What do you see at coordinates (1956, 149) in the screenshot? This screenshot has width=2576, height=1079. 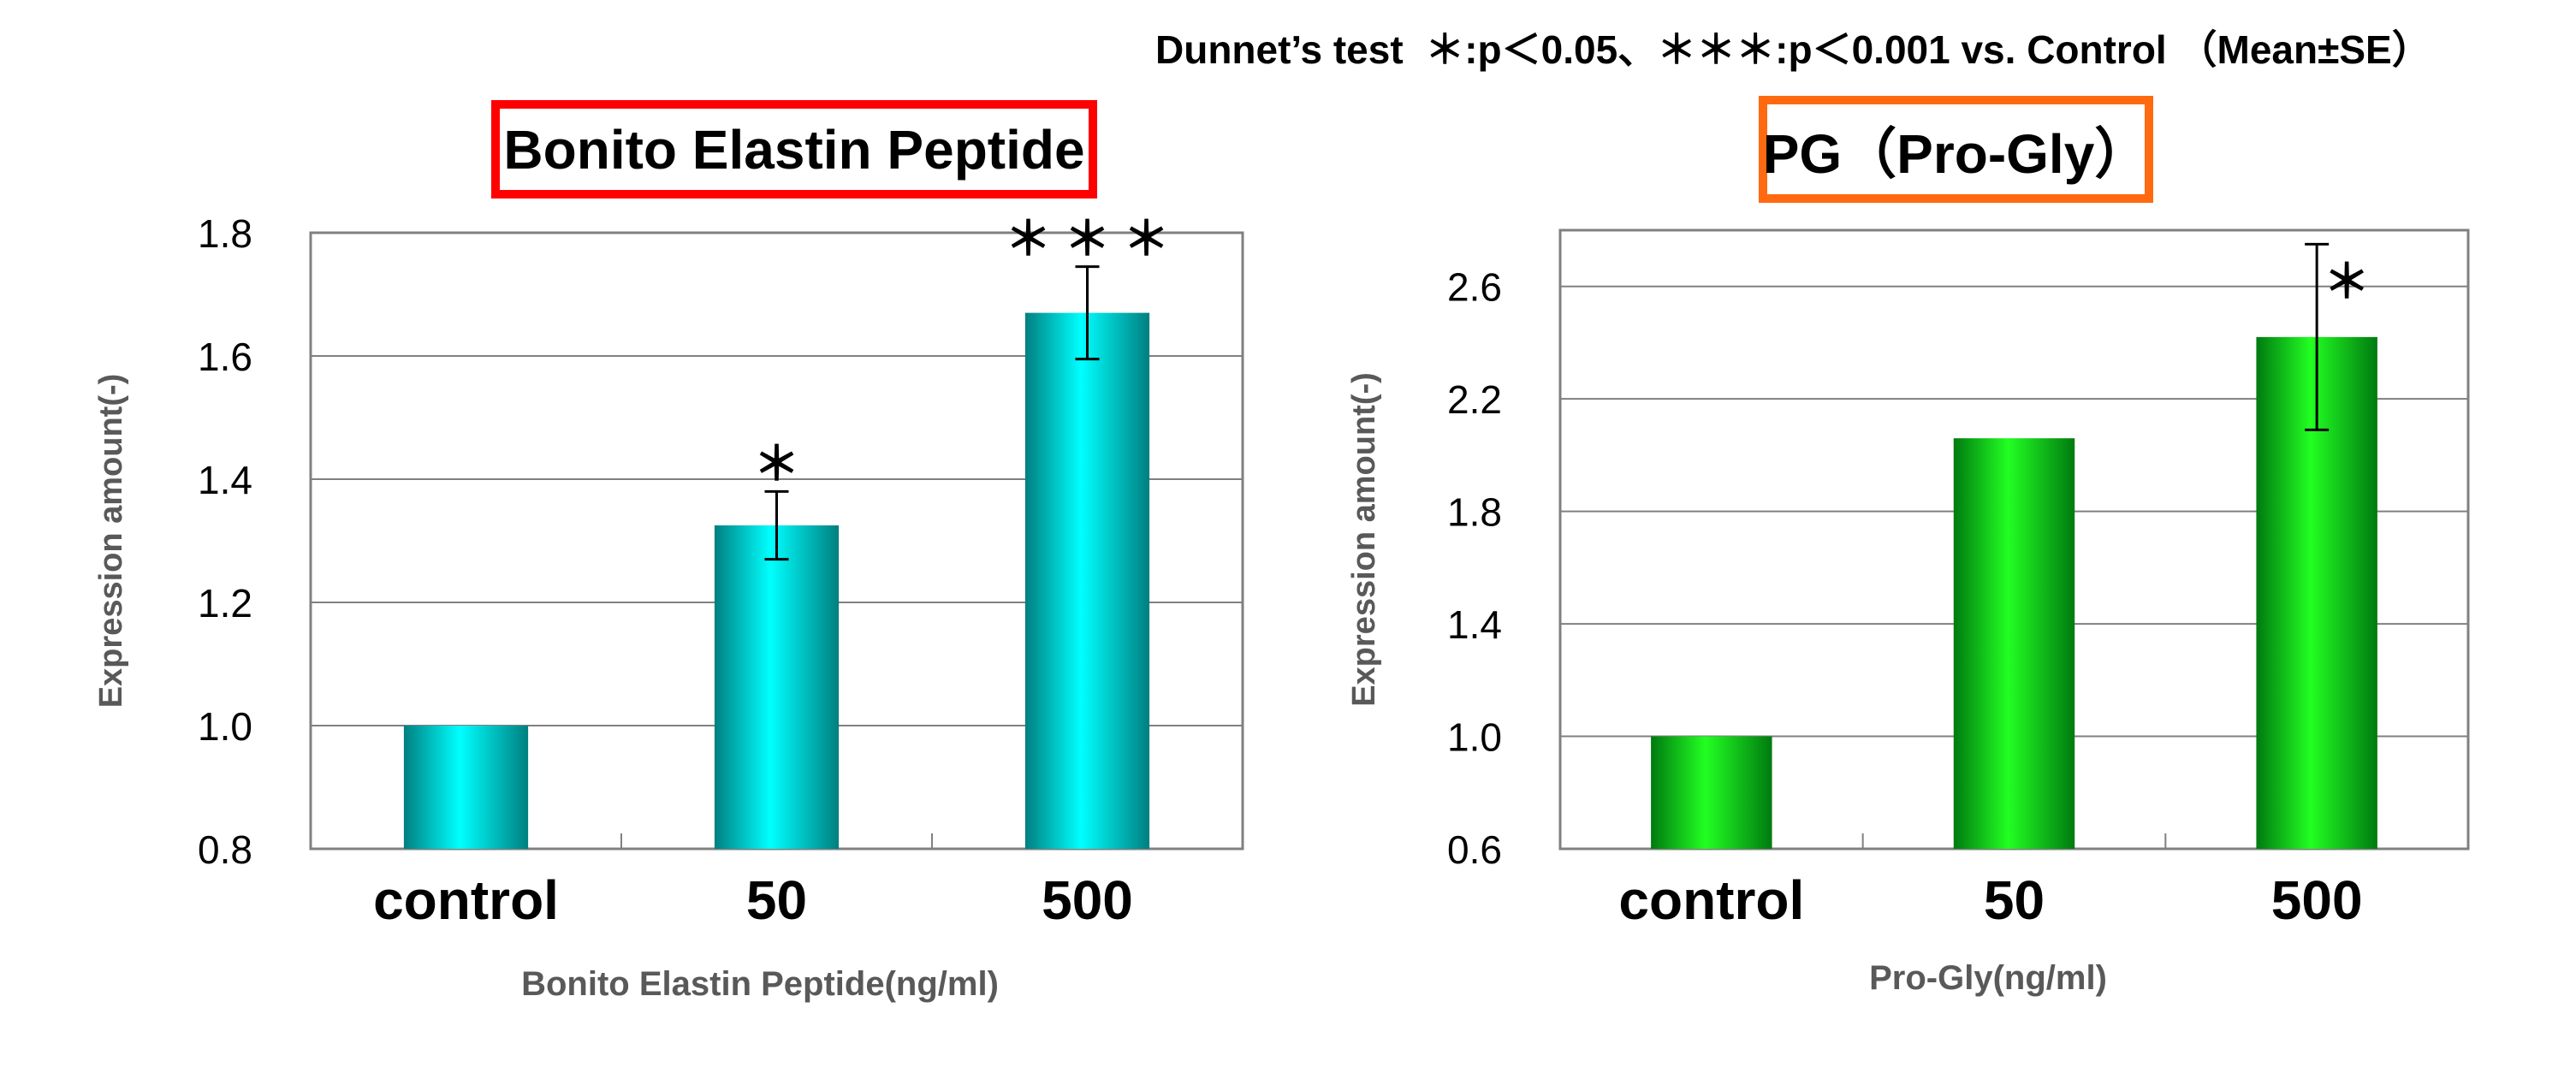 I see `chart-title-pro-gly: PG（Pro-Gly）` at bounding box center [1956, 149].